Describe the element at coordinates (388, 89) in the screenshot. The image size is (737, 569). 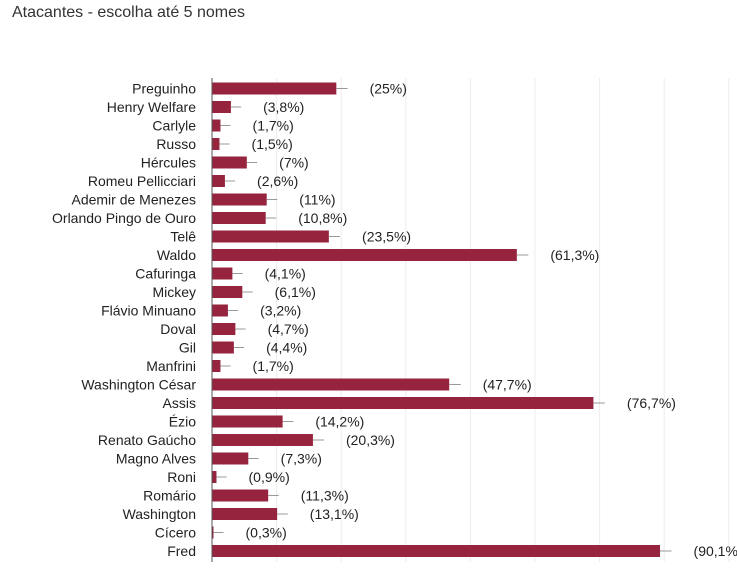
I see `value-label: (25%)` at that location.